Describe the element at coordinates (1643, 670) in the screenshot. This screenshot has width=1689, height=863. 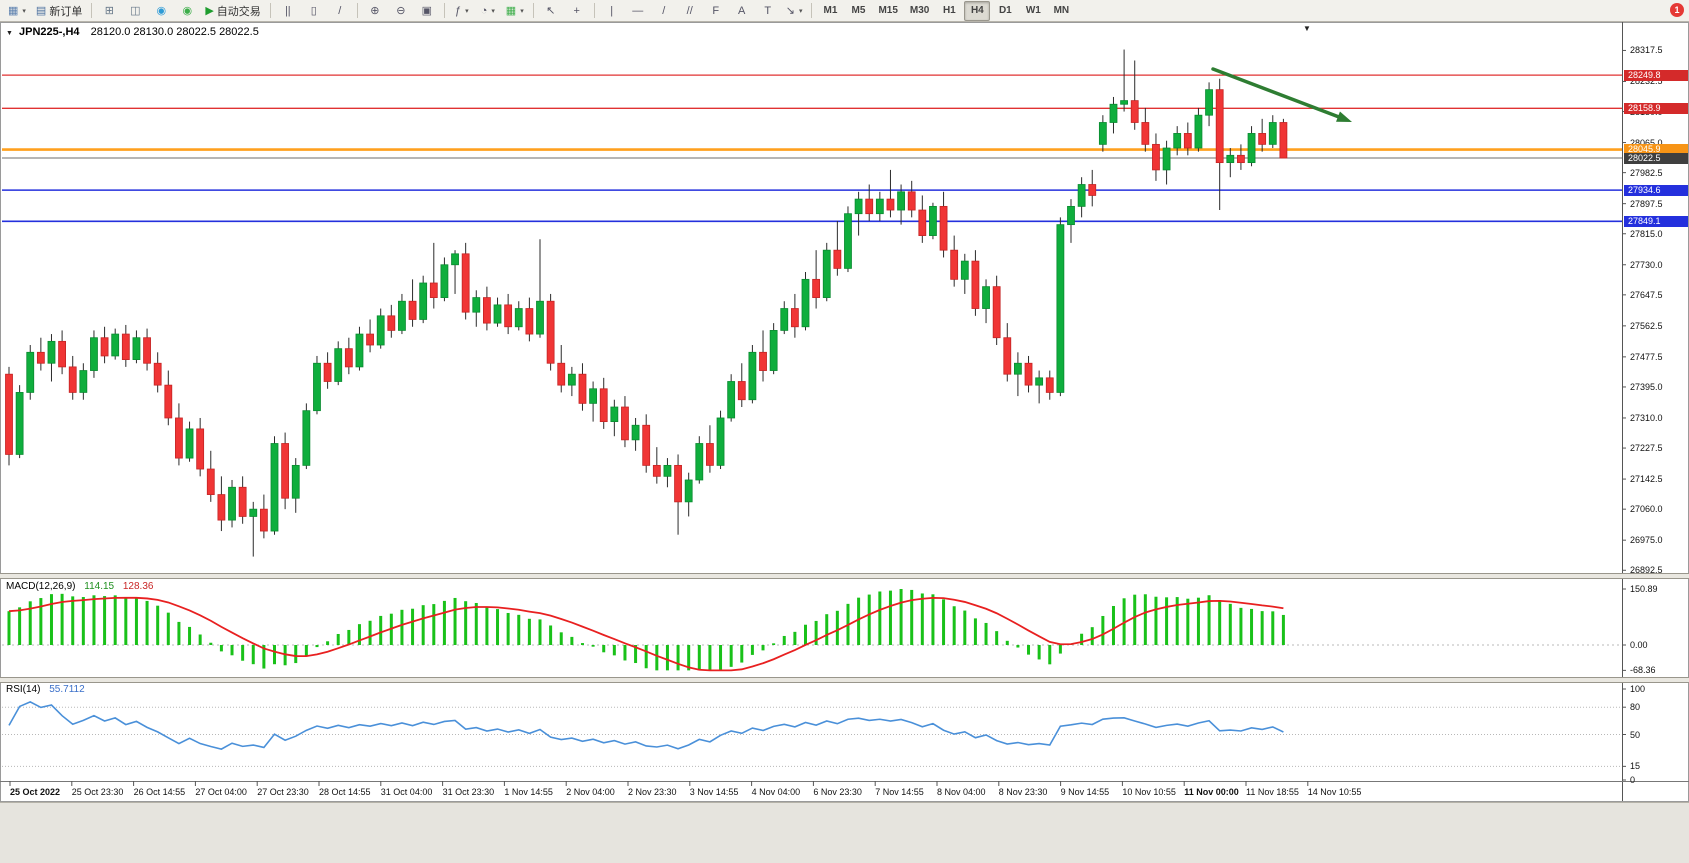
I see `macd-axis-label: -68.36` at that location.